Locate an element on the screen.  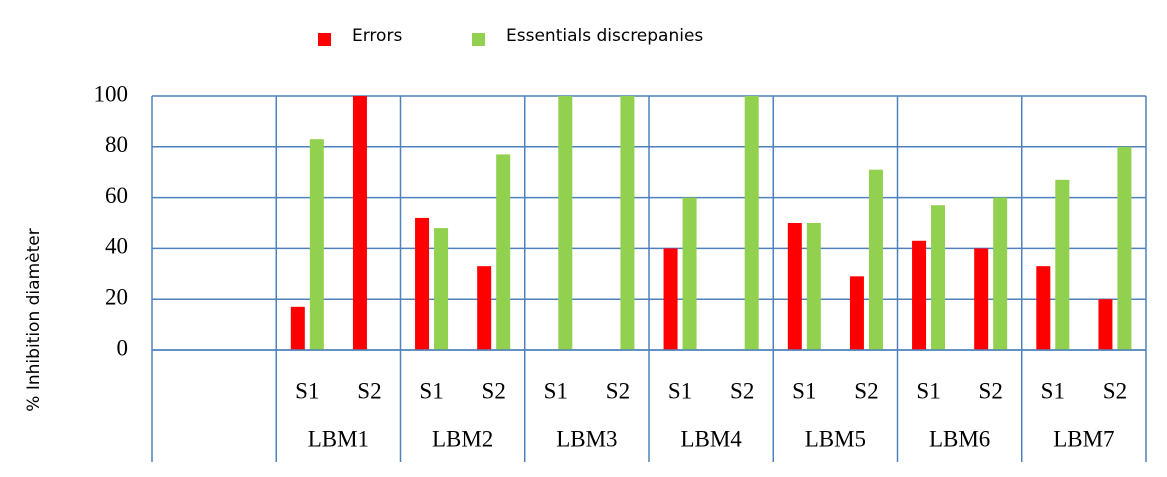
group-label: LBM1 is located at coordinates (338, 438).